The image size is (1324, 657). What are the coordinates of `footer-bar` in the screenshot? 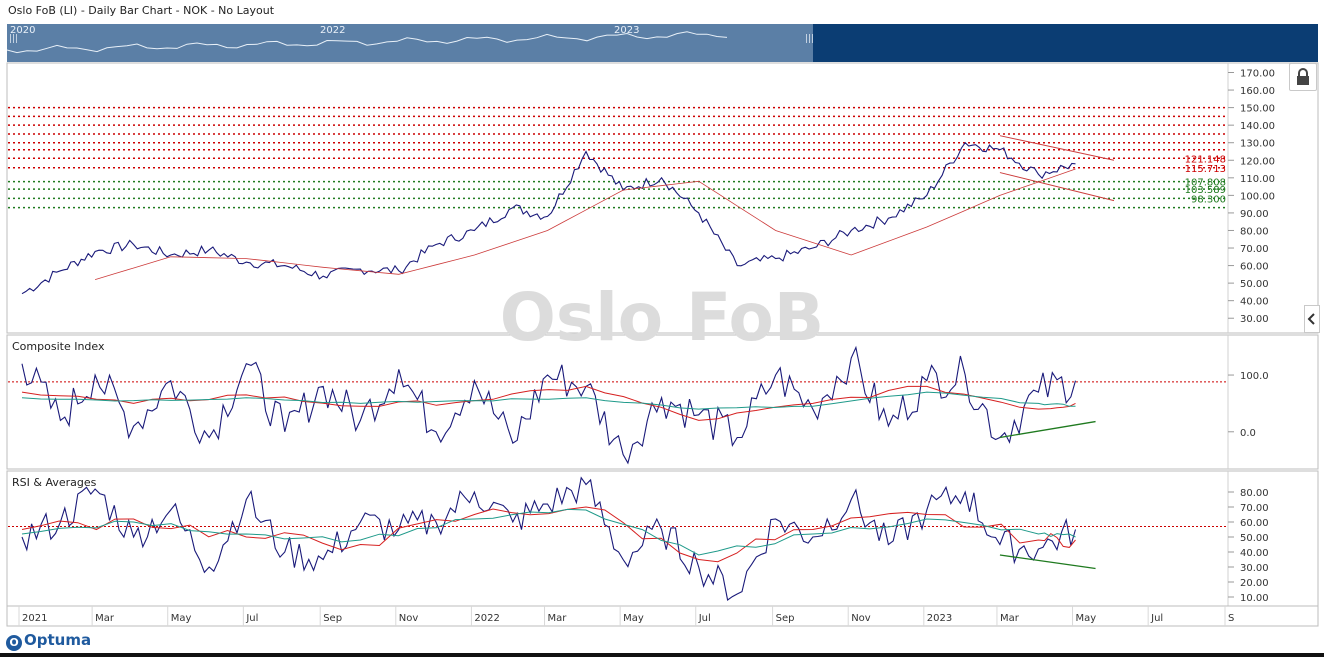 It's located at (662, 655).